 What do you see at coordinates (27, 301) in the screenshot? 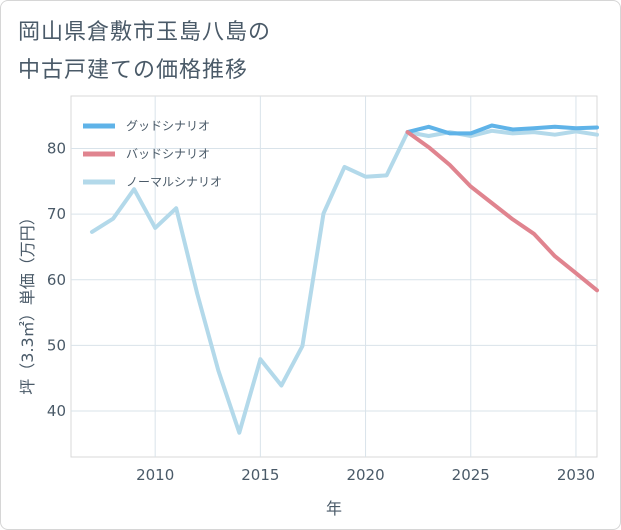
I see `y-axis-label: 坪（3.3㎡）単価（万円）` at bounding box center [27, 301].